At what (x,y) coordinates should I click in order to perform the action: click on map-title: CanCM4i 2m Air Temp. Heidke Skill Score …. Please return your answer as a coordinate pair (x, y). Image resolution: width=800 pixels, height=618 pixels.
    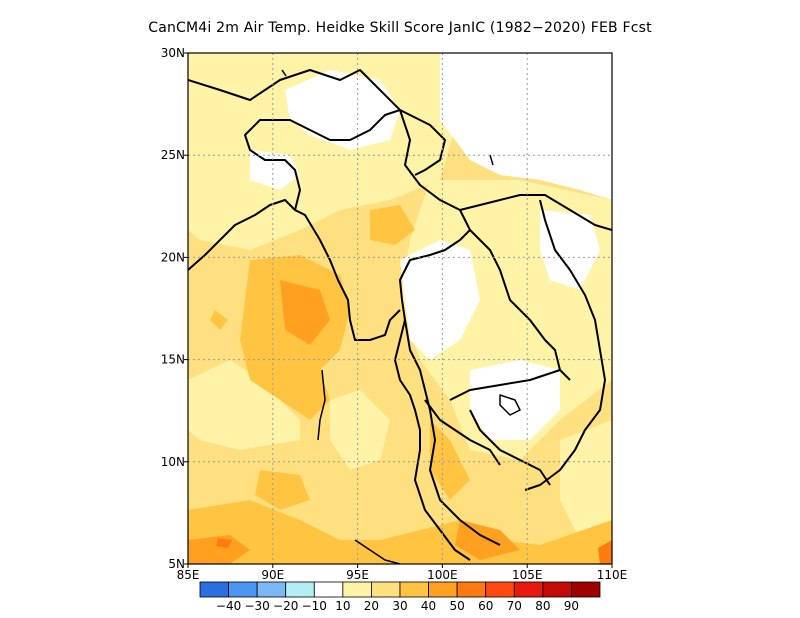
    Looking at the image, I should click on (400, 28).